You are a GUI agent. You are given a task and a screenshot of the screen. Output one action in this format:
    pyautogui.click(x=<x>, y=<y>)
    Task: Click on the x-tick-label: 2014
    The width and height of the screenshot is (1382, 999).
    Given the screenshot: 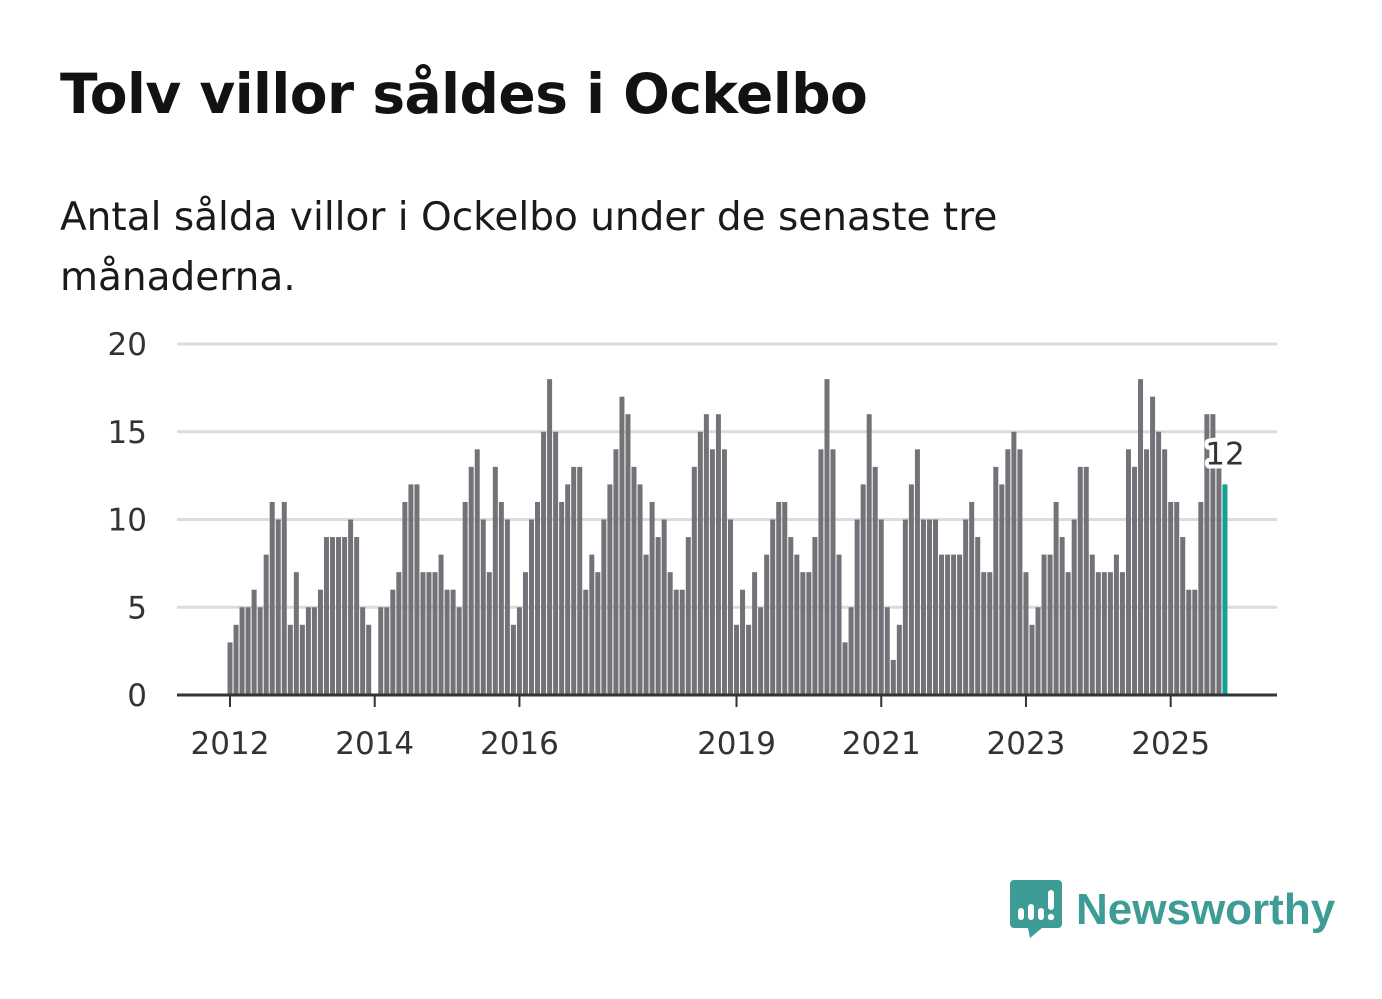 What is the action you would take?
    pyautogui.click(x=374, y=744)
    